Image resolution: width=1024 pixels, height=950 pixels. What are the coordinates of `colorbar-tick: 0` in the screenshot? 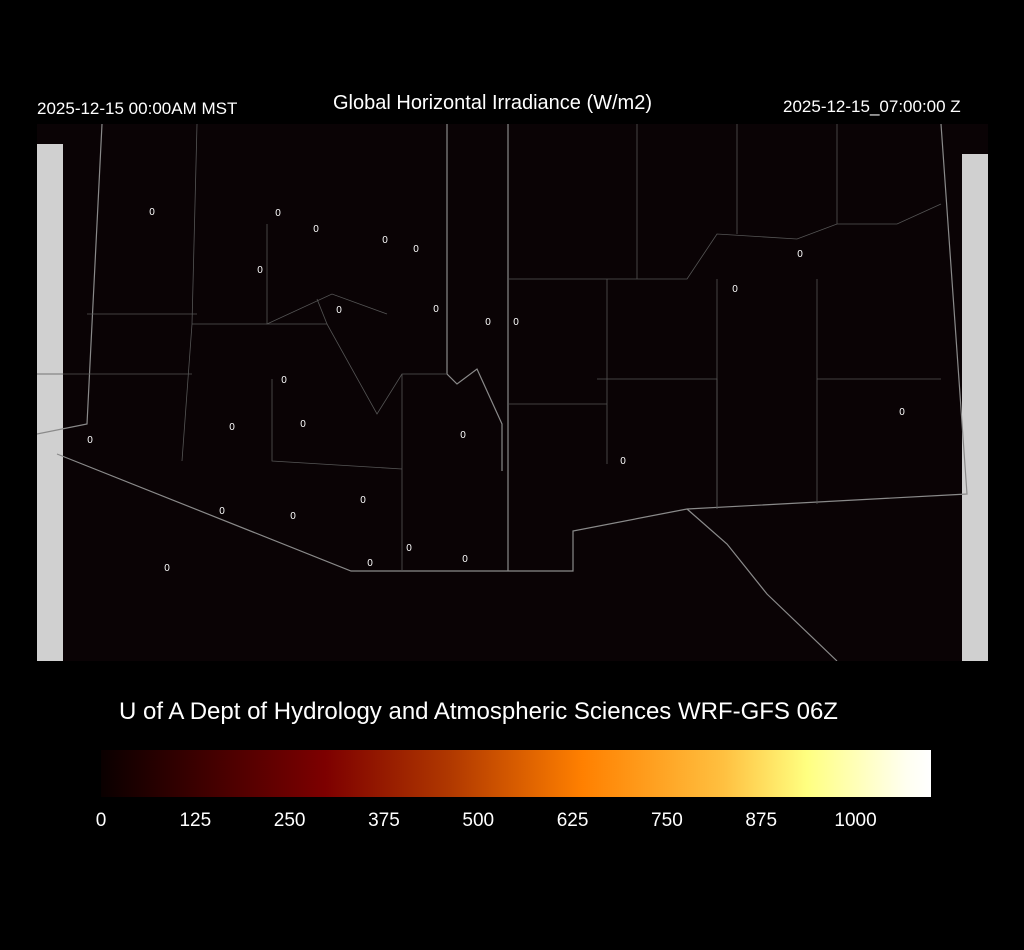 It's located at (101, 820).